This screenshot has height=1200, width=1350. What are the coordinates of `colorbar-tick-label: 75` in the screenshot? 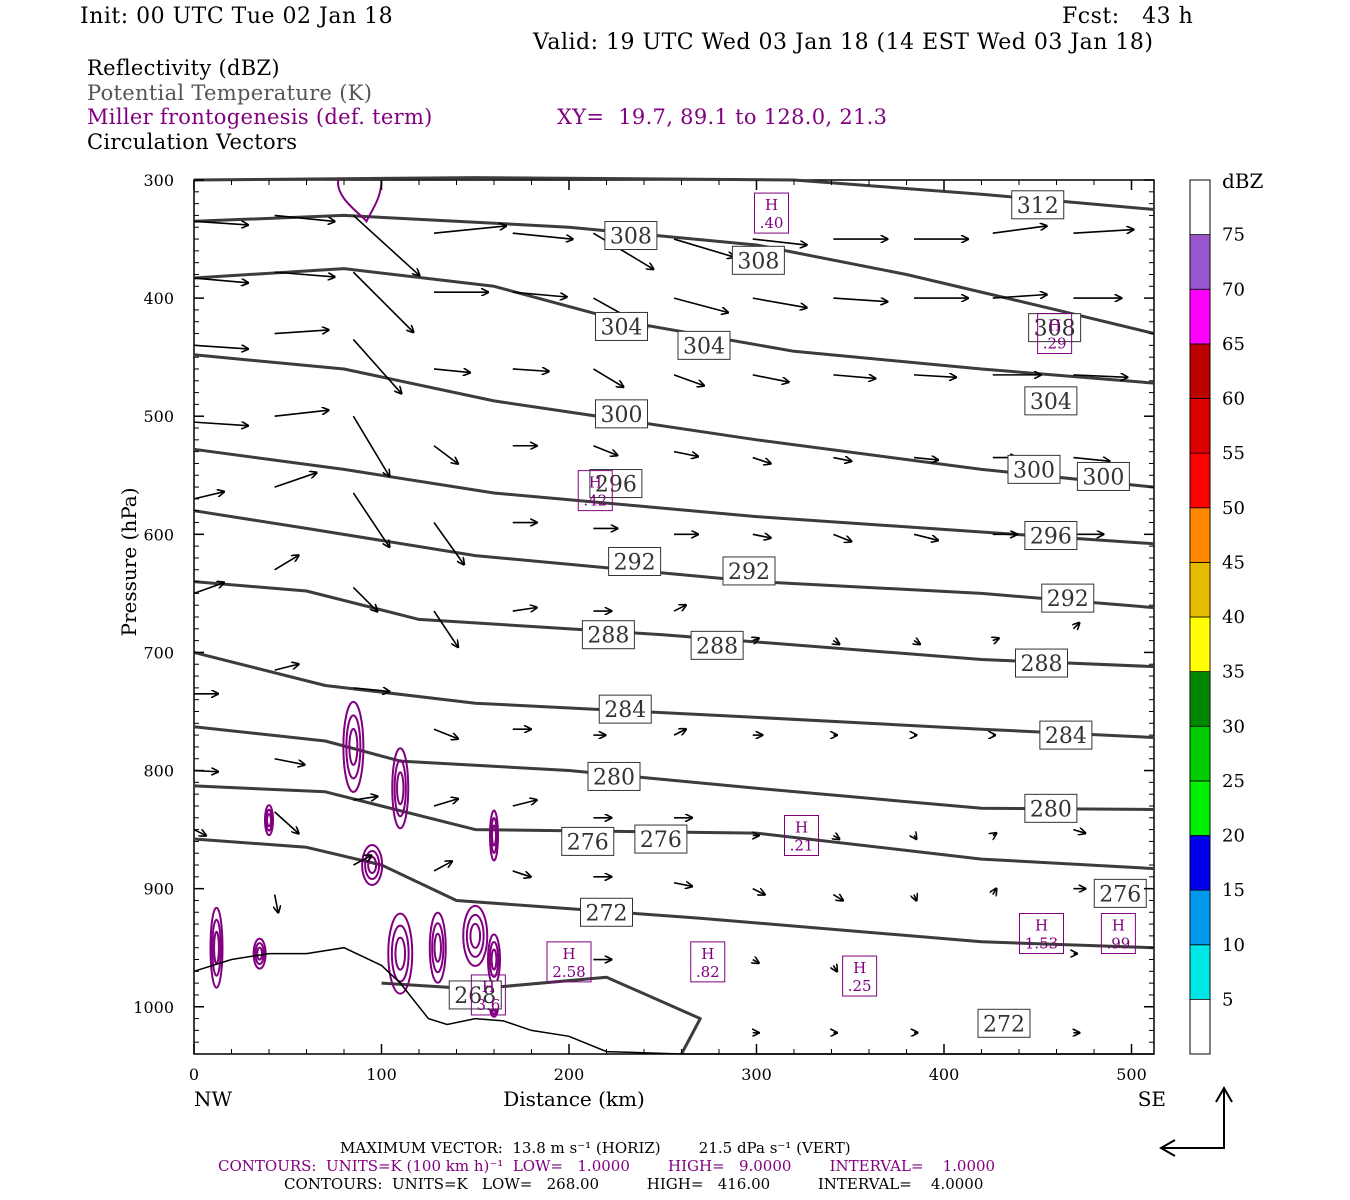 It's located at (1233, 235).